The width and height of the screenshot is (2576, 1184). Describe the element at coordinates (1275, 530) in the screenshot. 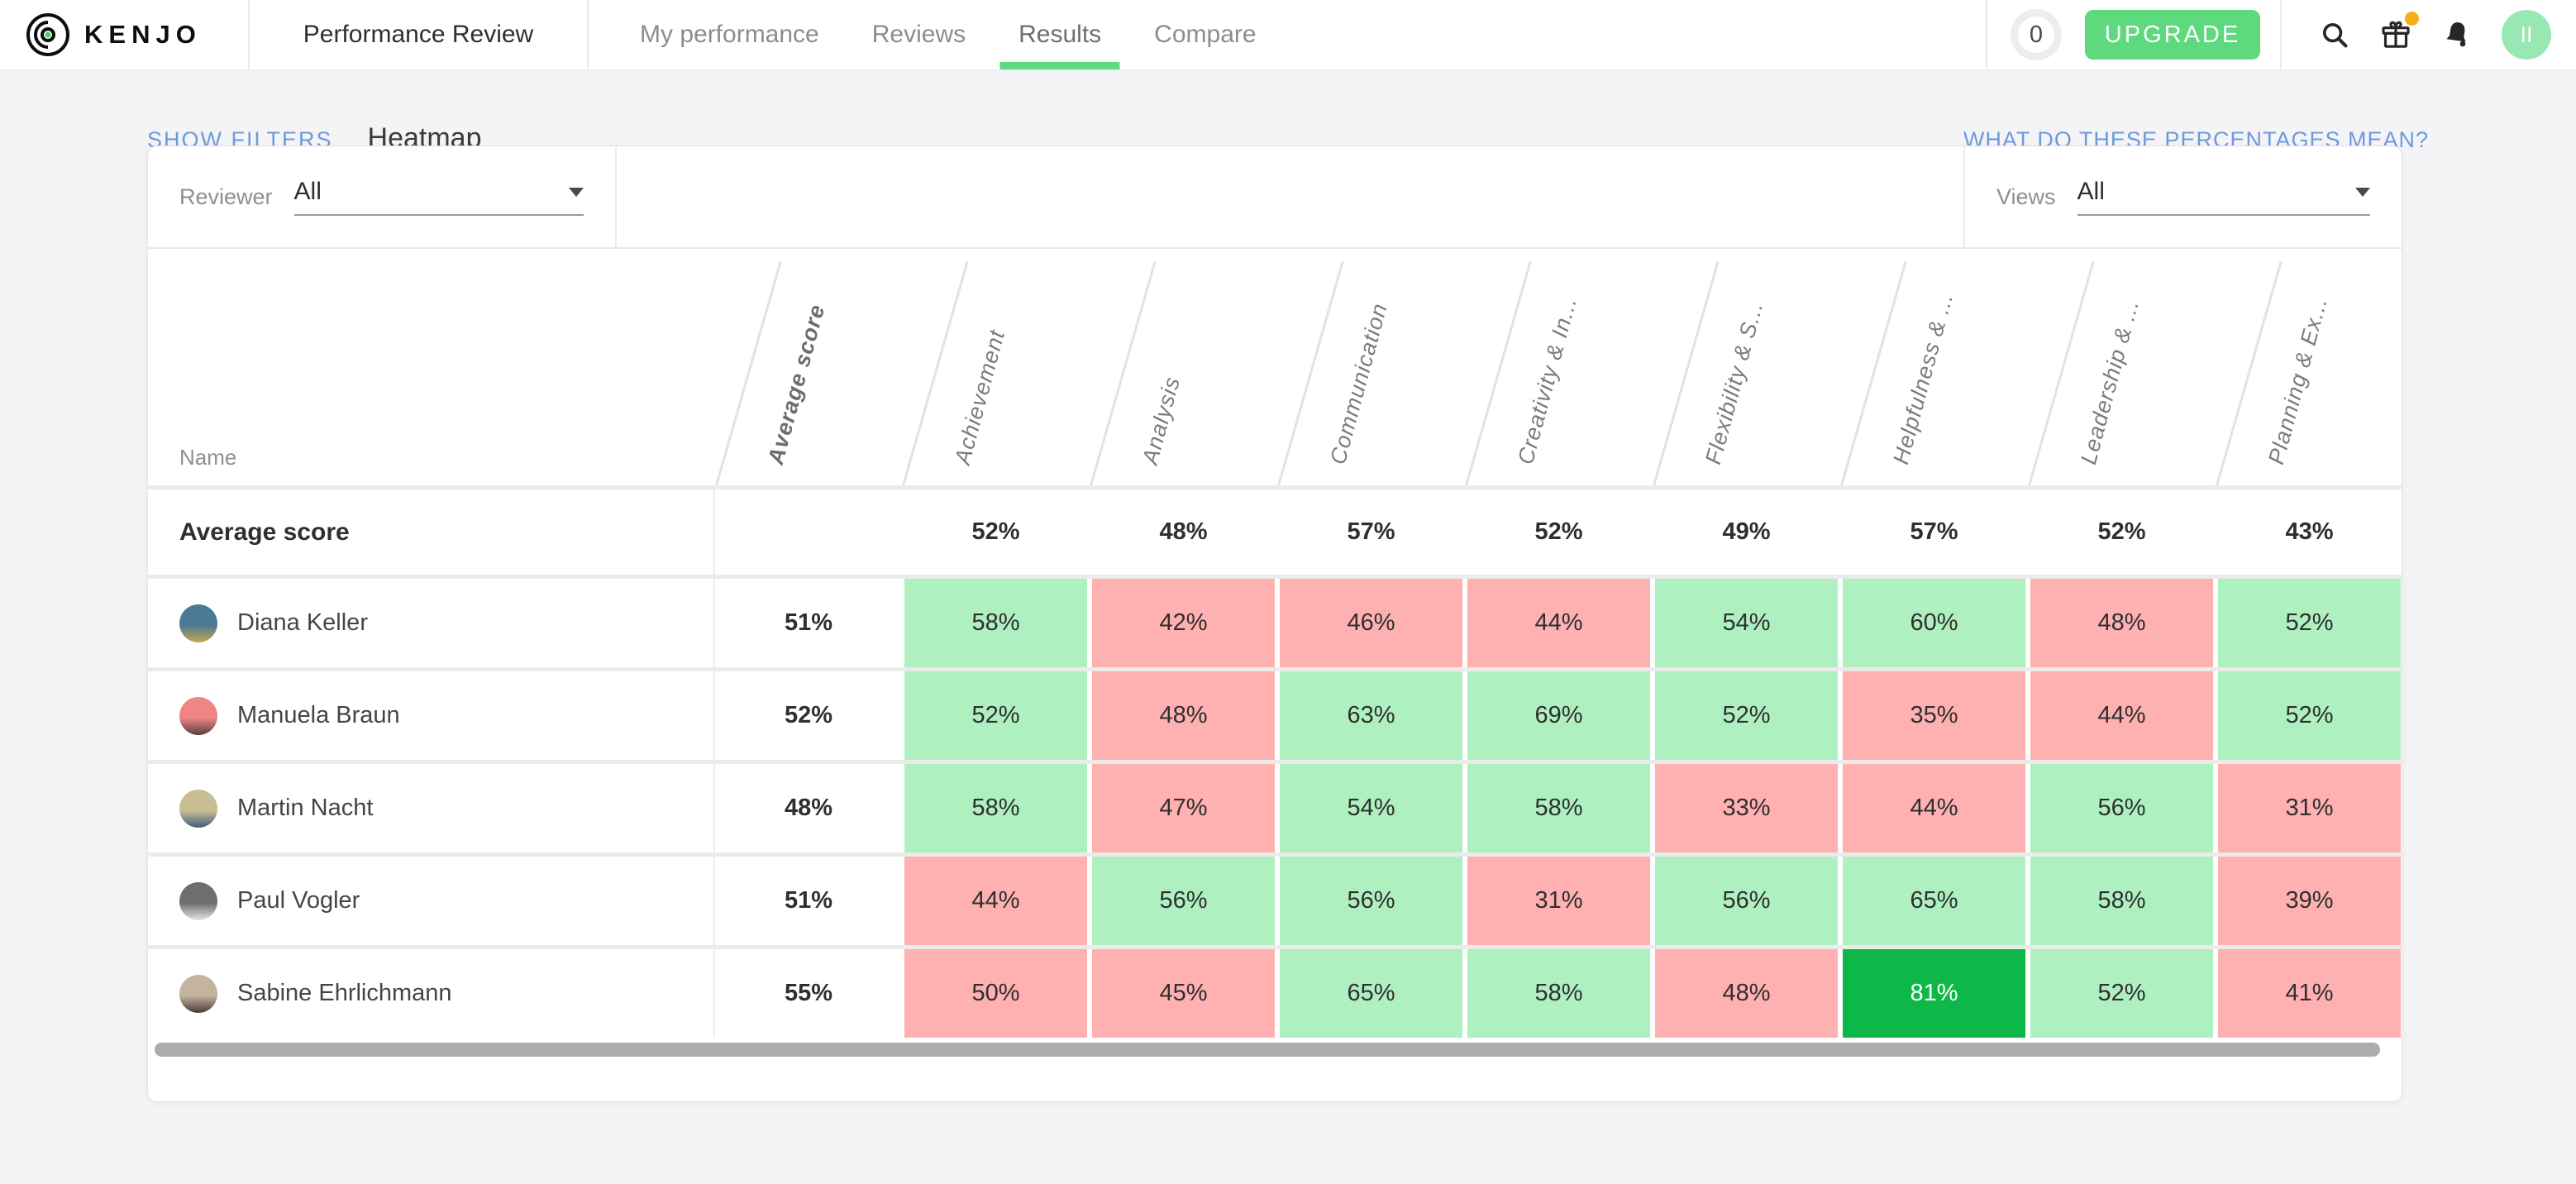

I see `average-score-row: Average score 52% 48% 57% 52% 49% 57% 52% 43%` at that location.